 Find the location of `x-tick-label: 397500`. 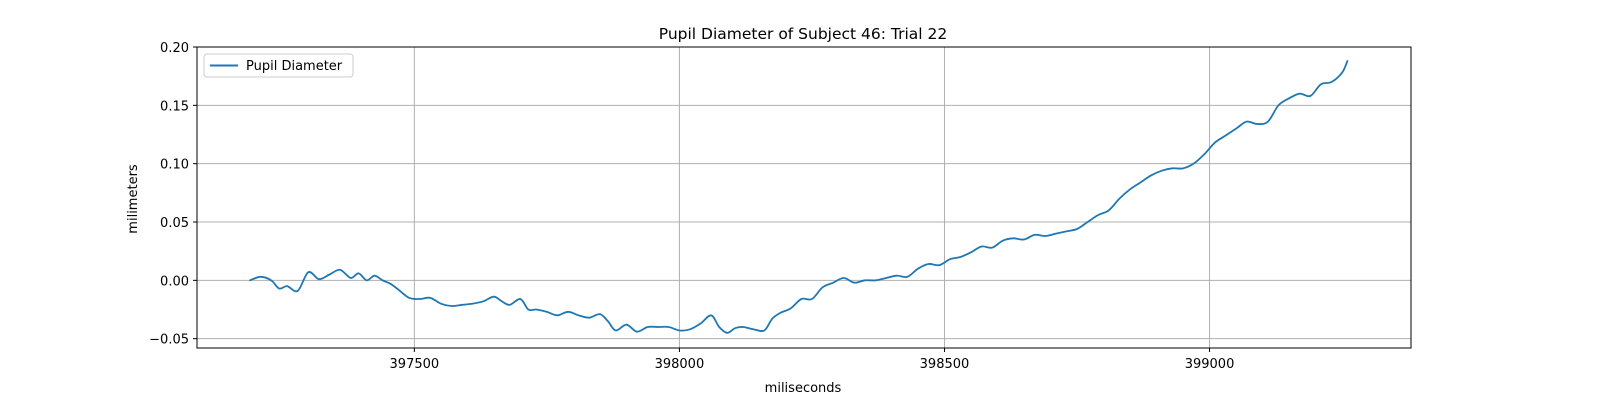

x-tick-label: 397500 is located at coordinates (415, 364).